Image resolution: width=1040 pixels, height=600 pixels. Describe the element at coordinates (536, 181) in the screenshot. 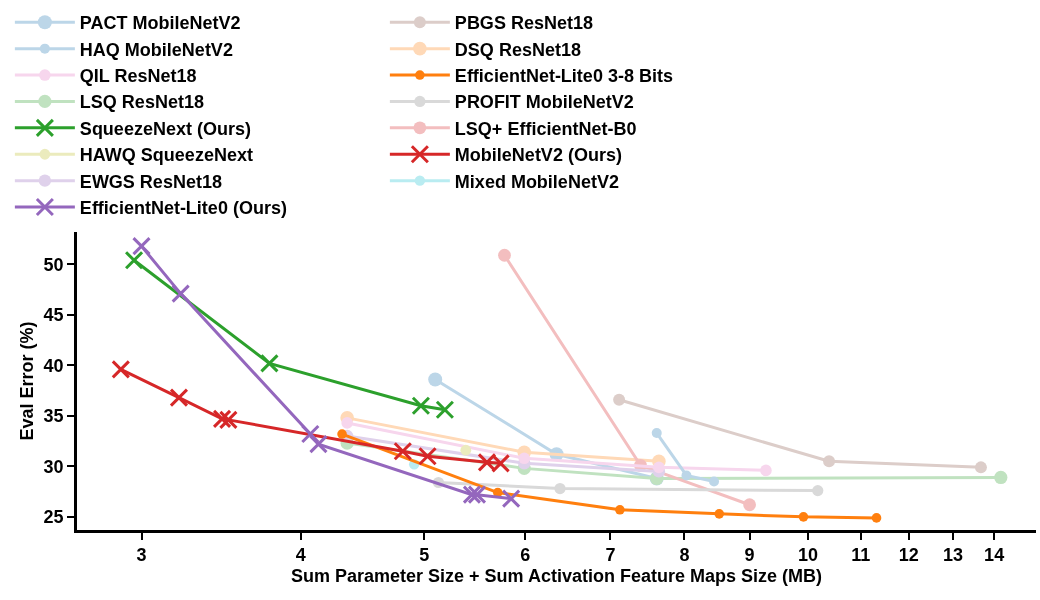

I see `legend-label: Mixed MobileNetV2` at that location.